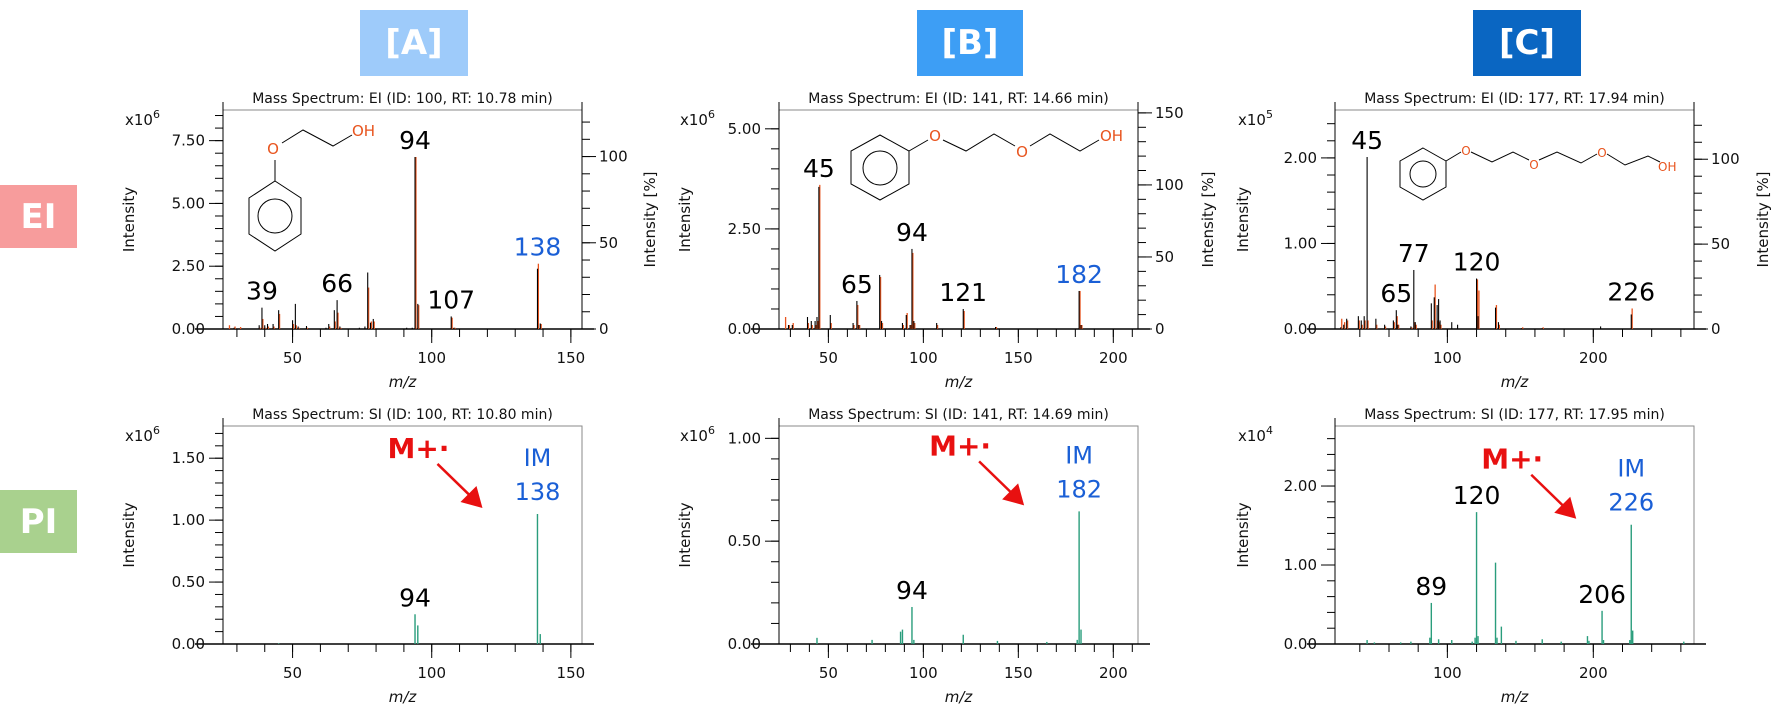 The height and width of the screenshot is (706, 1783). I want to click on row-label-pi: PI, so click(38, 521).